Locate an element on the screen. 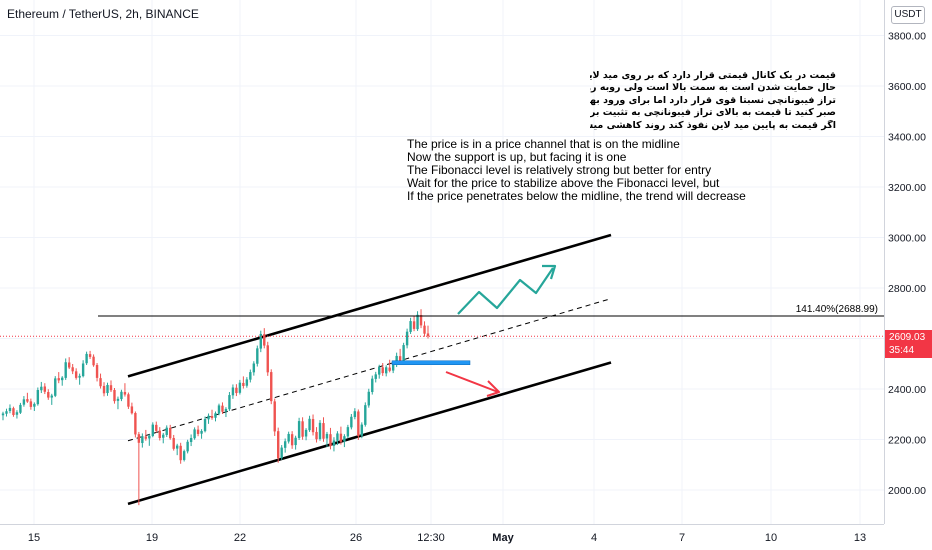 This screenshot has height=550, width=932. time-tick-label: 15 is located at coordinates (34, 538).